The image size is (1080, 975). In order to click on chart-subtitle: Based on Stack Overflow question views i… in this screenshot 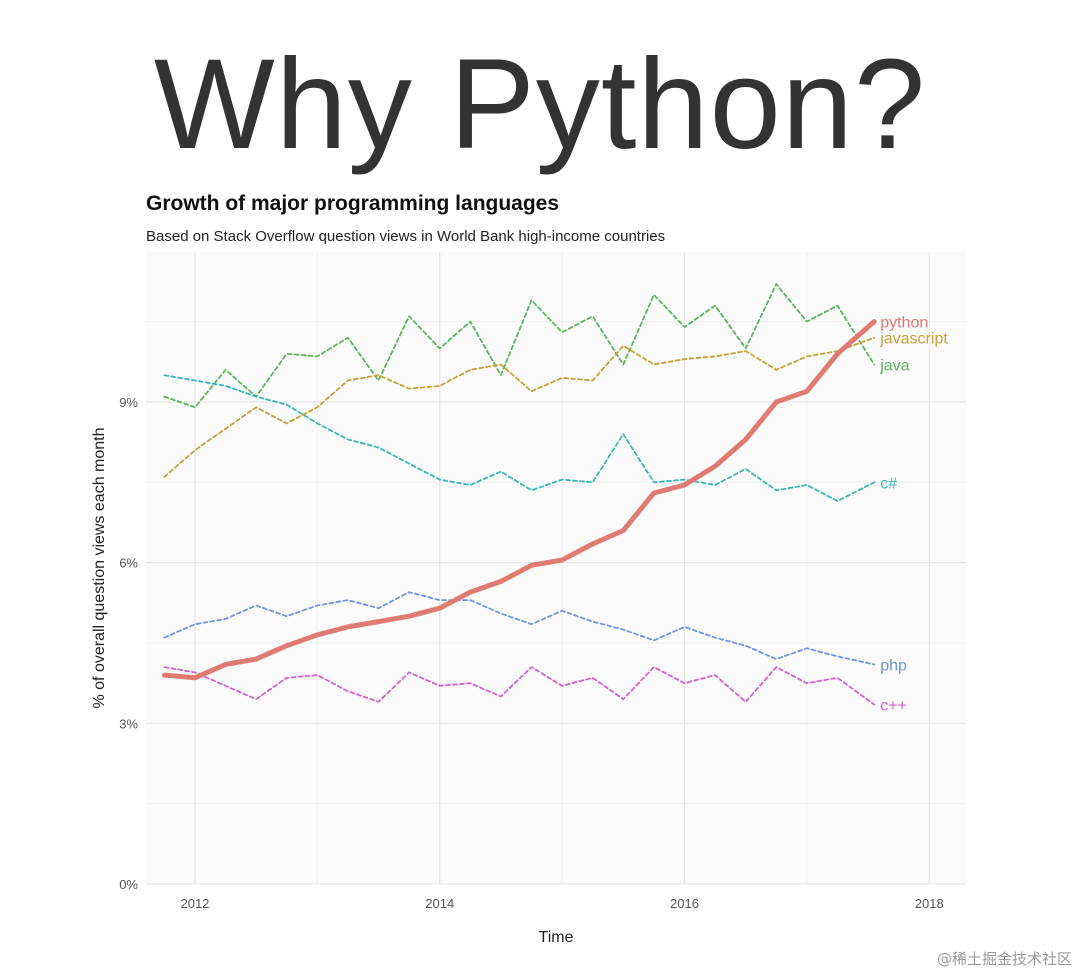, I will do `click(406, 236)`.